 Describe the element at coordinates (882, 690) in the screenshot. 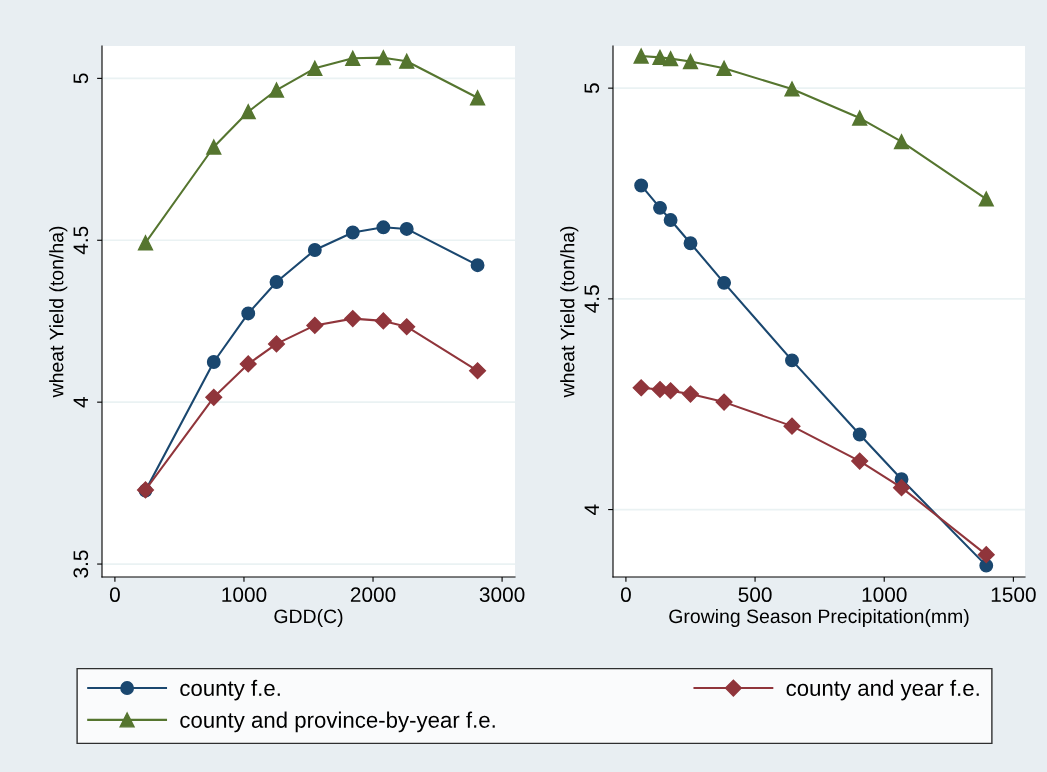

I see `legend-label: county and year f.e.` at that location.